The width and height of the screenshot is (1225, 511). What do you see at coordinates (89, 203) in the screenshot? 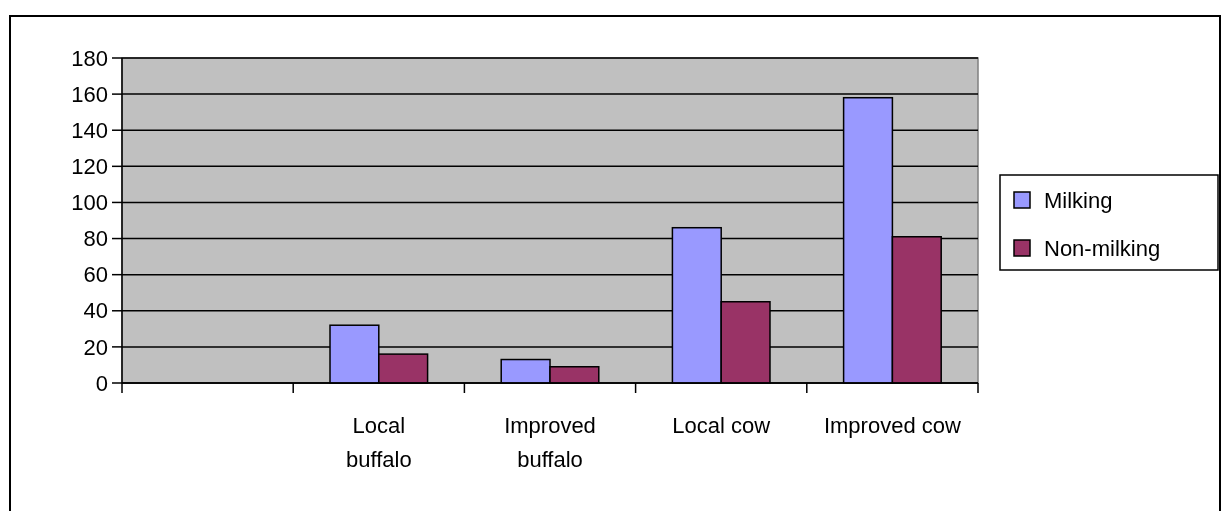
I see `y-tick-label: 100` at bounding box center [89, 203].